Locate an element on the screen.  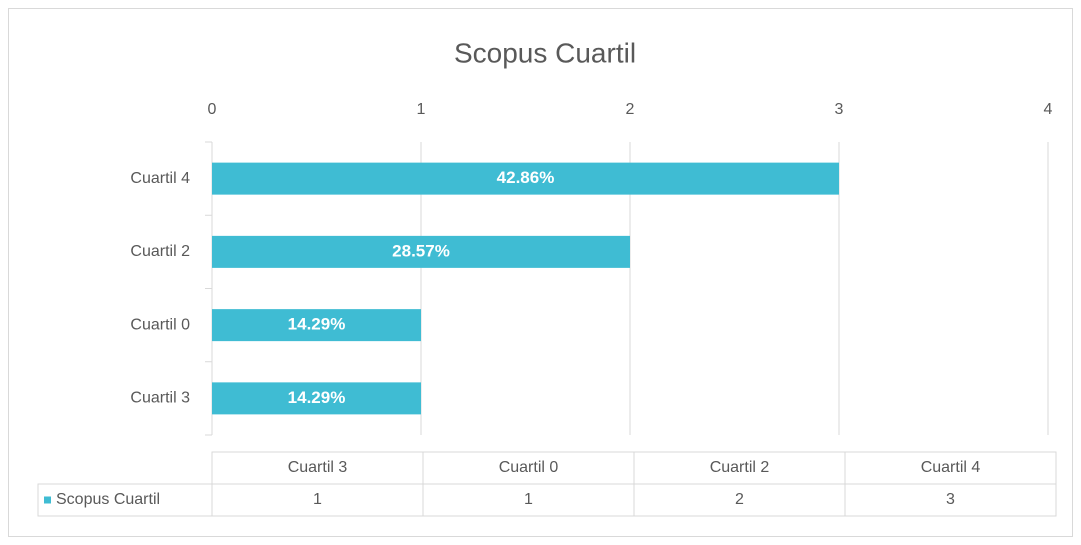
x-tick-label: 0 is located at coordinates (212, 109).